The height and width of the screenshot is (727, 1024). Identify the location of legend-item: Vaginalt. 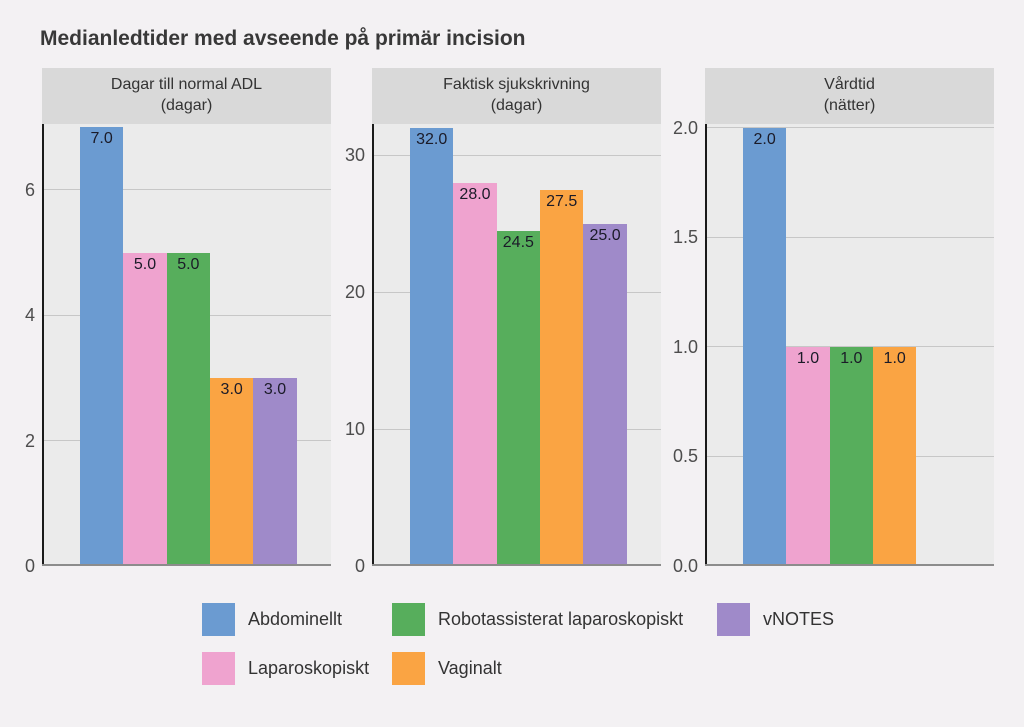
(447, 668).